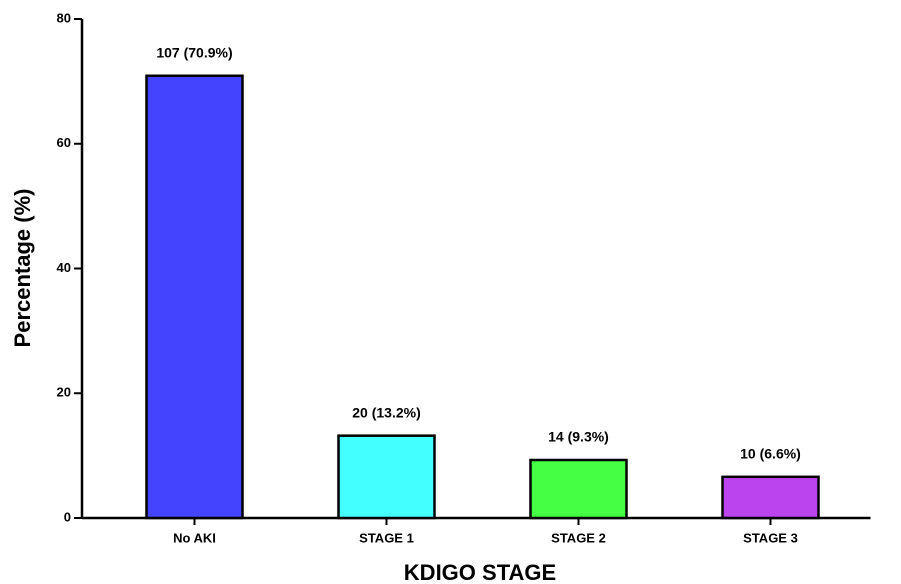 The image size is (901, 584). I want to click on value-label: 10 (6.6%), so click(770, 454).